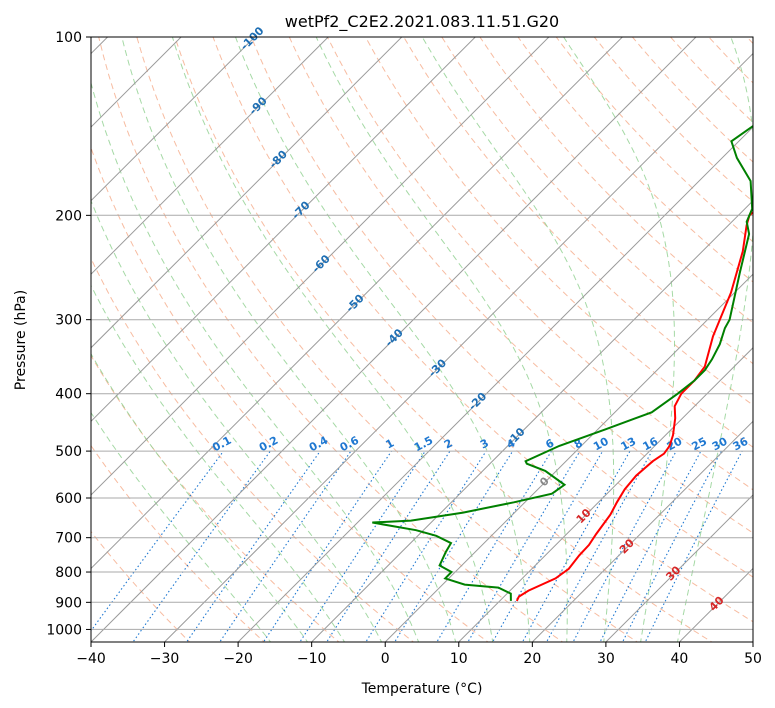 This screenshot has height=708, width=775. Describe the element at coordinates (422, 689) in the screenshot. I see `x-axis-label: Temperature (°C)` at that location.